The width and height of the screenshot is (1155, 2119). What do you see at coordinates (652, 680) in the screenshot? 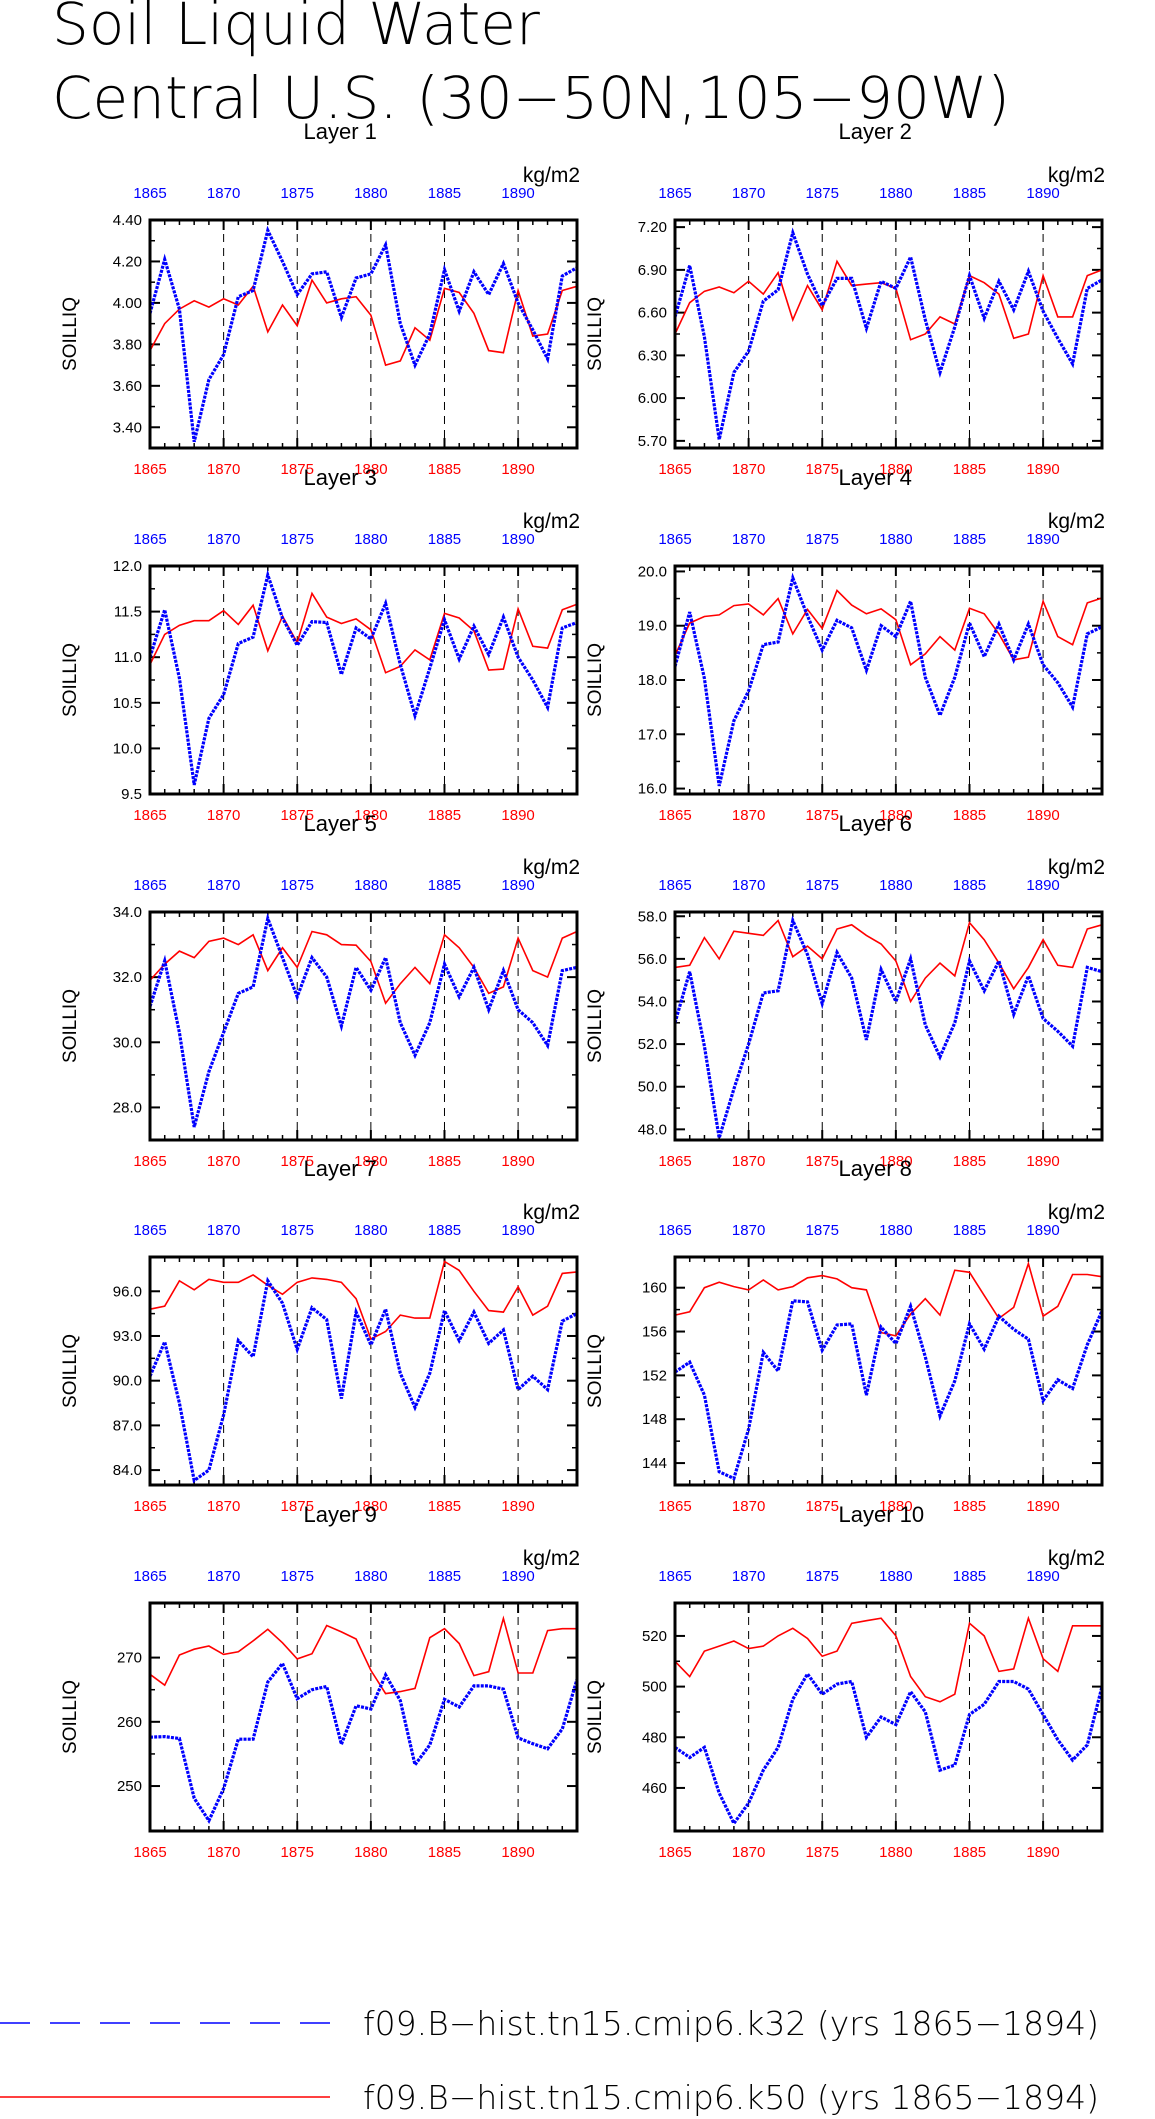
I see `y-tick-label: 18.0` at bounding box center [652, 680].